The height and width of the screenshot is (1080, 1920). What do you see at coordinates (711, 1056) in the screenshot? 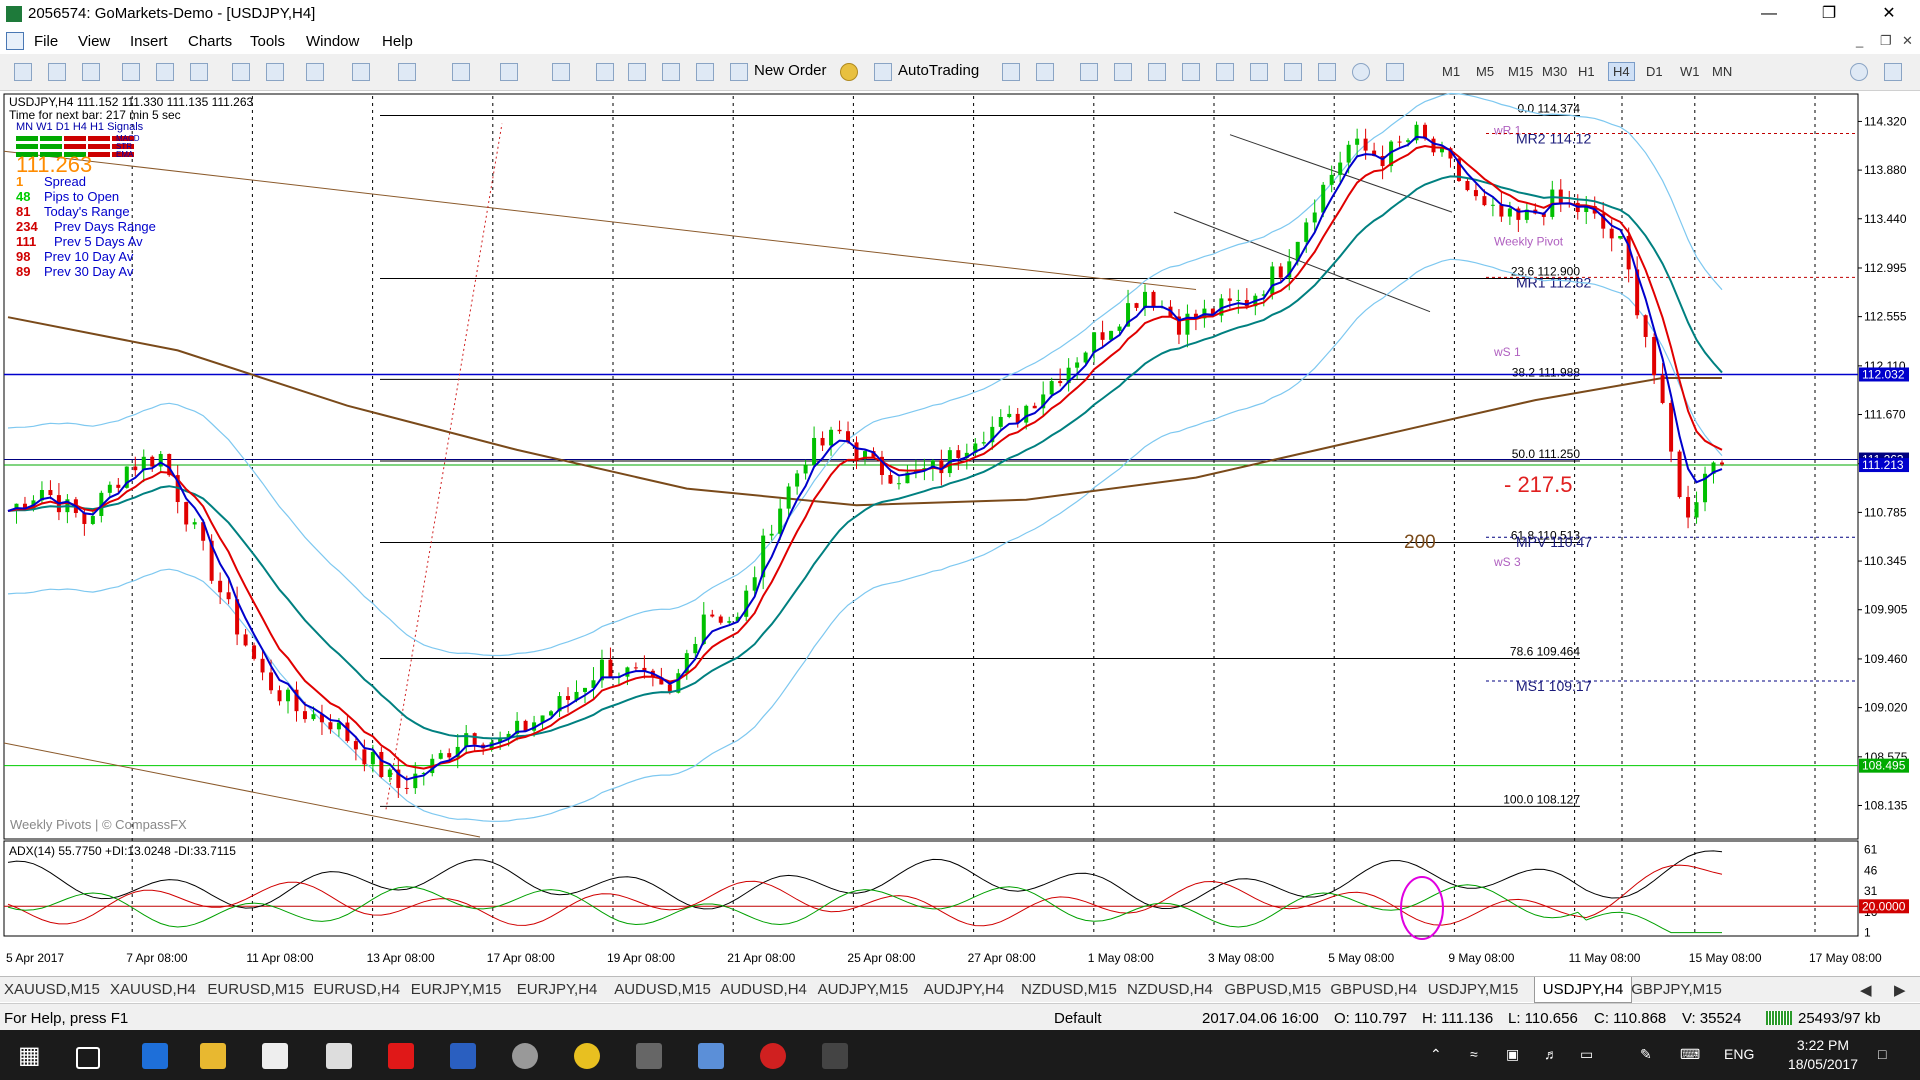
I see `documents-icon` at bounding box center [711, 1056].